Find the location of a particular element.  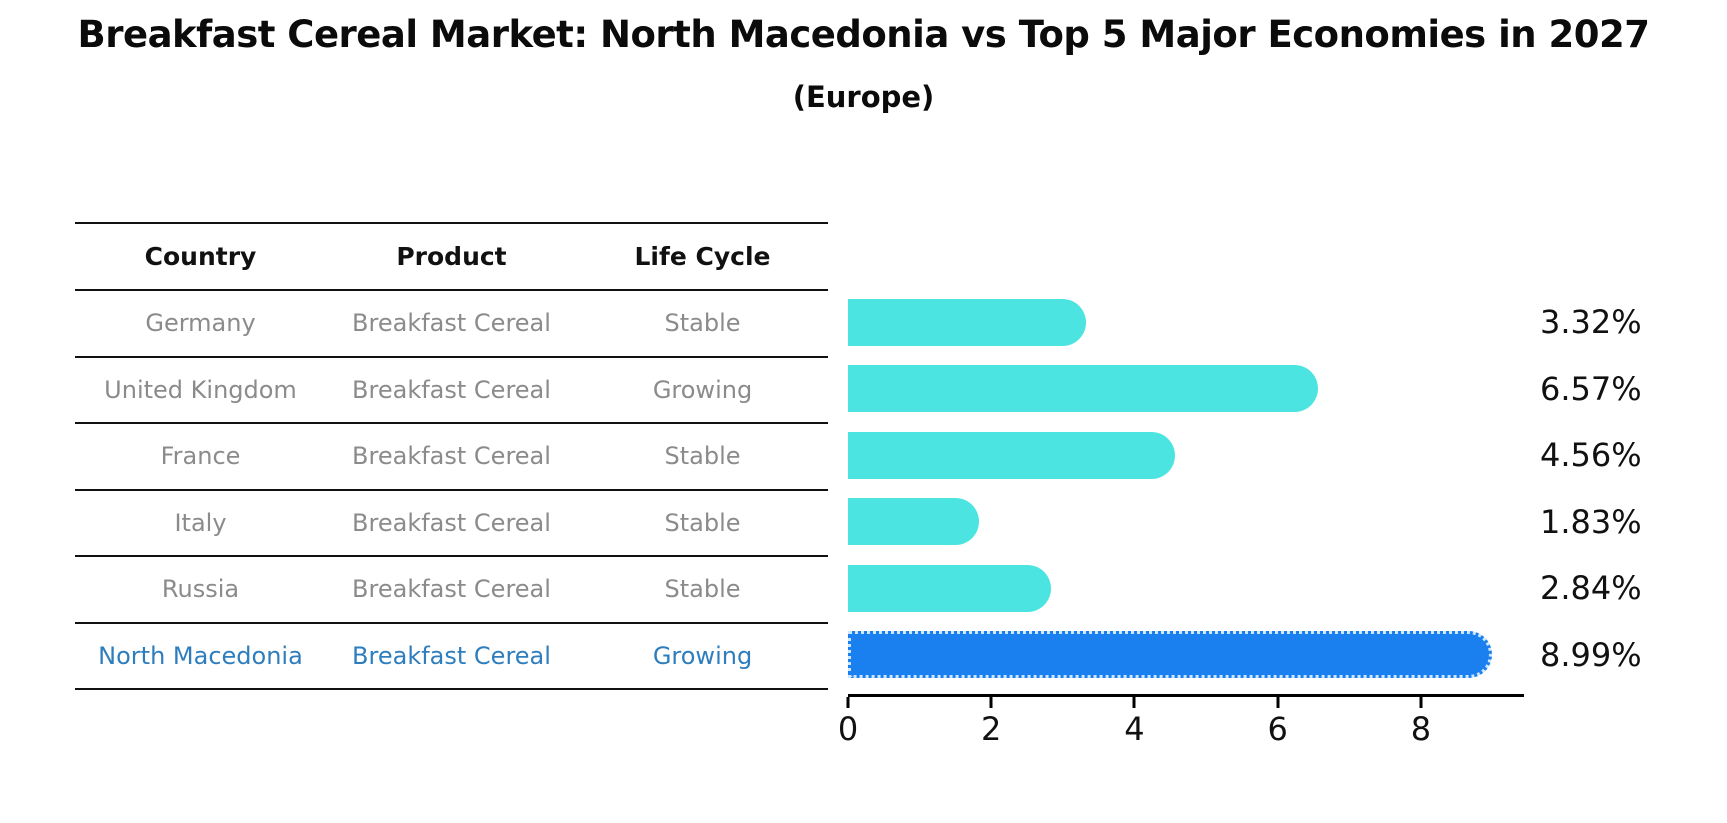

bar-value-label: 8.99% is located at coordinates (1591, 654).